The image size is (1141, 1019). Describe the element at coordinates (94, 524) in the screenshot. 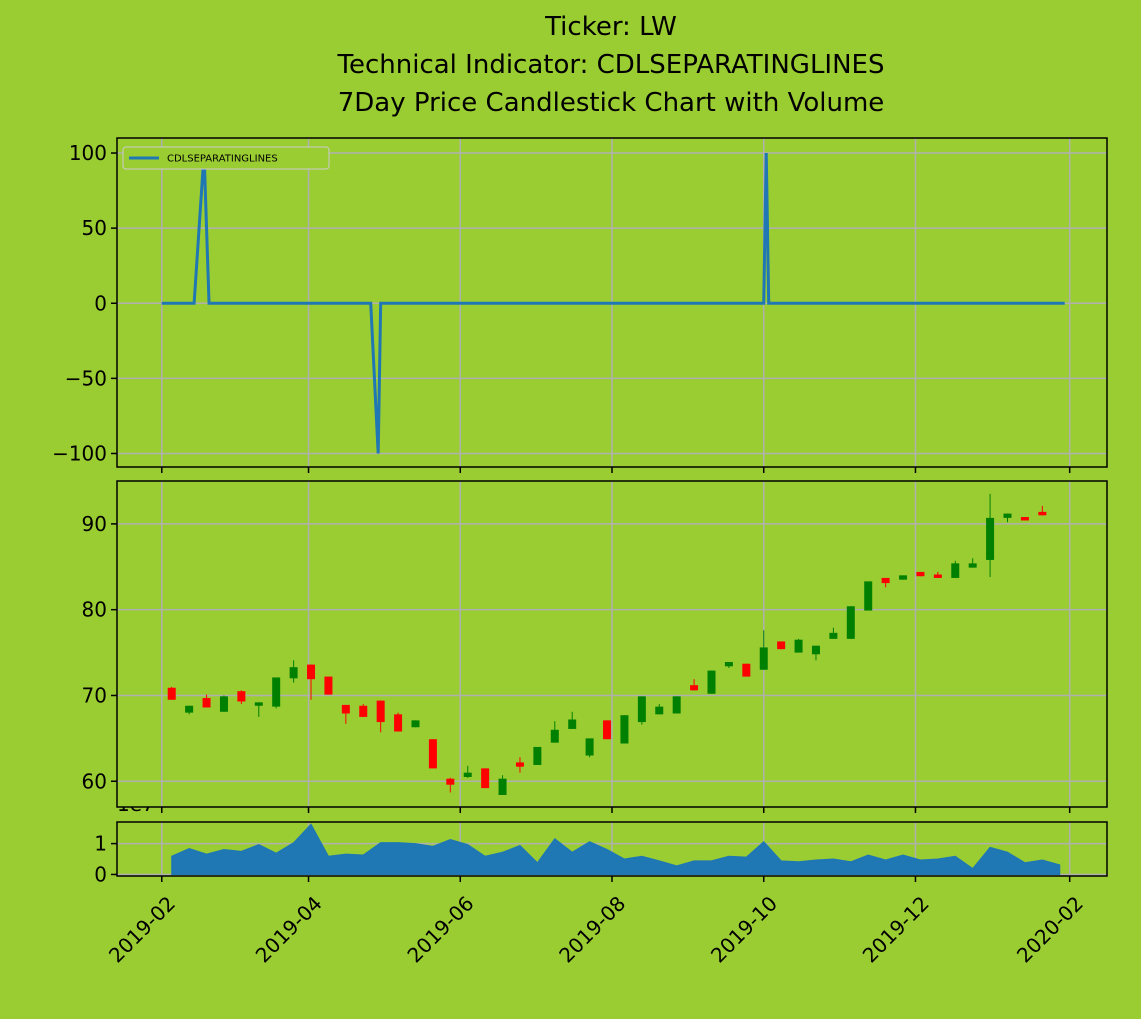

I see `y-tick-label: 90` at that location.